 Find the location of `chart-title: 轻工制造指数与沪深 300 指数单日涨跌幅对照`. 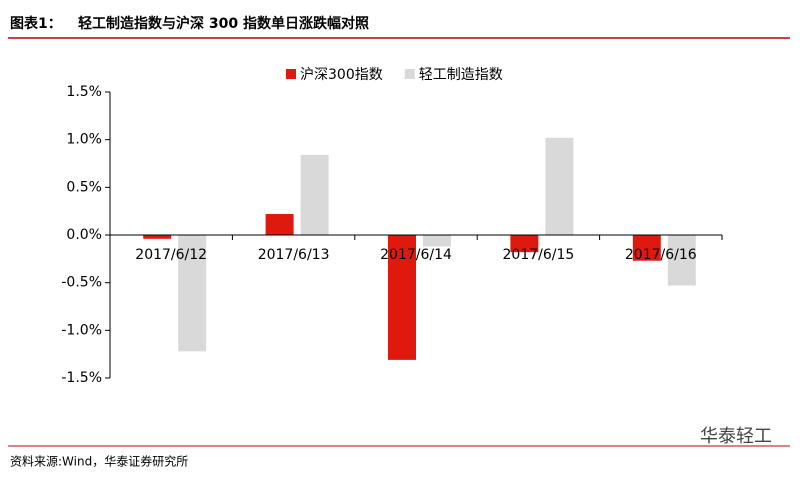

chart-title: 轻工制造指数与沪深 300 指数单日涨跌幅对照 is located at coordinates (223, 23).